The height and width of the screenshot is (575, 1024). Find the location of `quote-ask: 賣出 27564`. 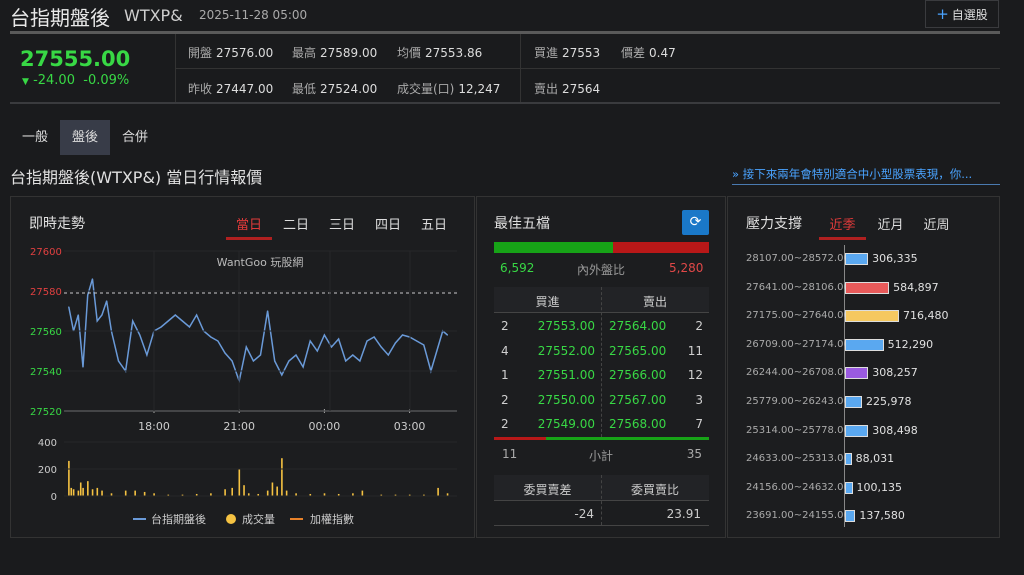

quote-ask: 賣出 27564 is located at coordinates (567, 89).